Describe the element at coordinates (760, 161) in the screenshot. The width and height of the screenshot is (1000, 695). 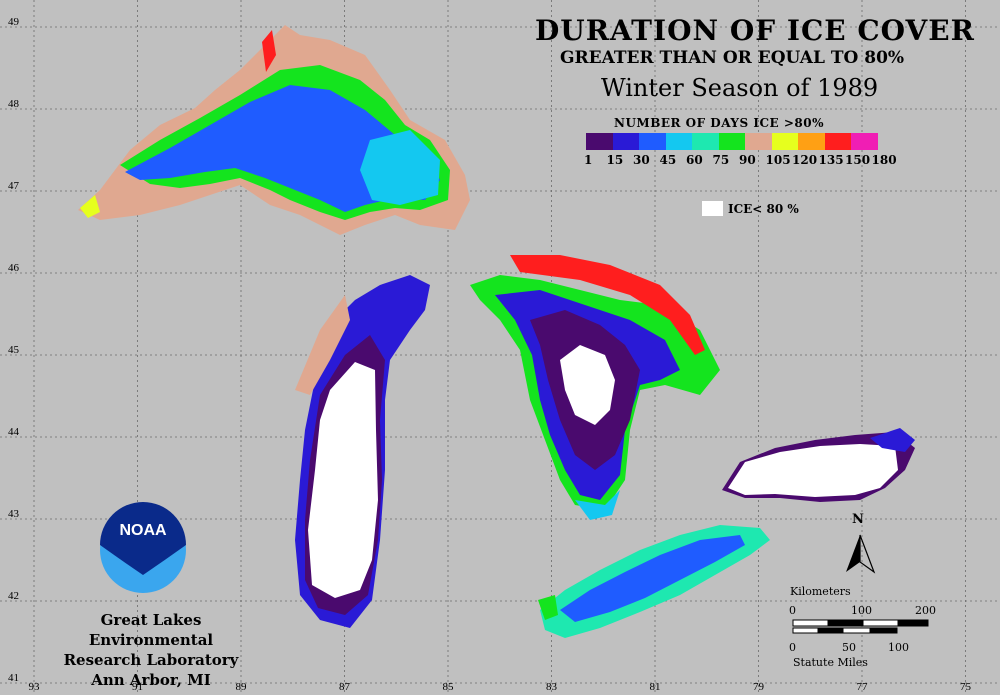
I see `legend-labels: 1 15 30 45 60 75 90 105 120 135 150 180` at that location.